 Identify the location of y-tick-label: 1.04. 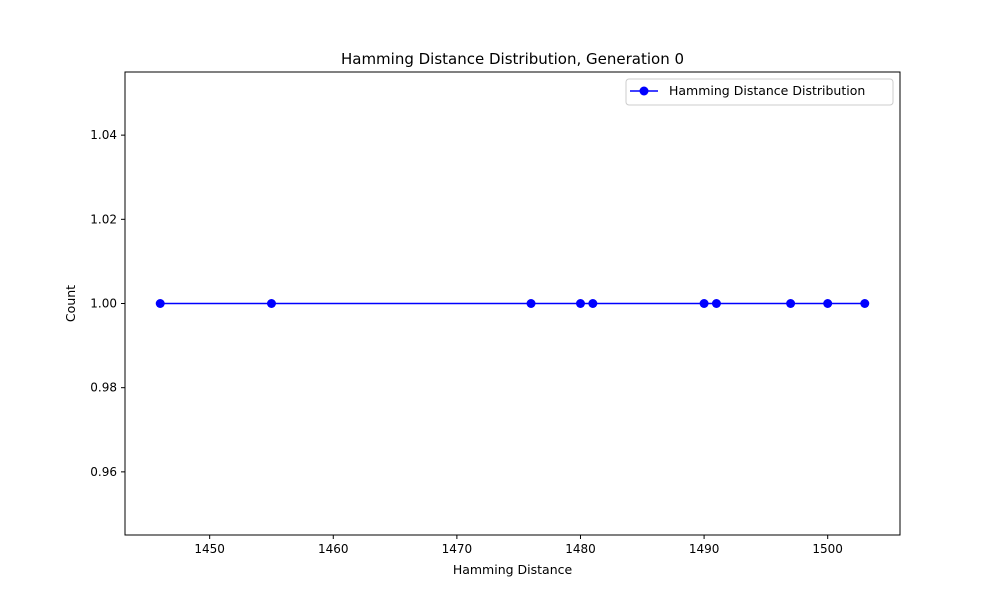
(103, 135).